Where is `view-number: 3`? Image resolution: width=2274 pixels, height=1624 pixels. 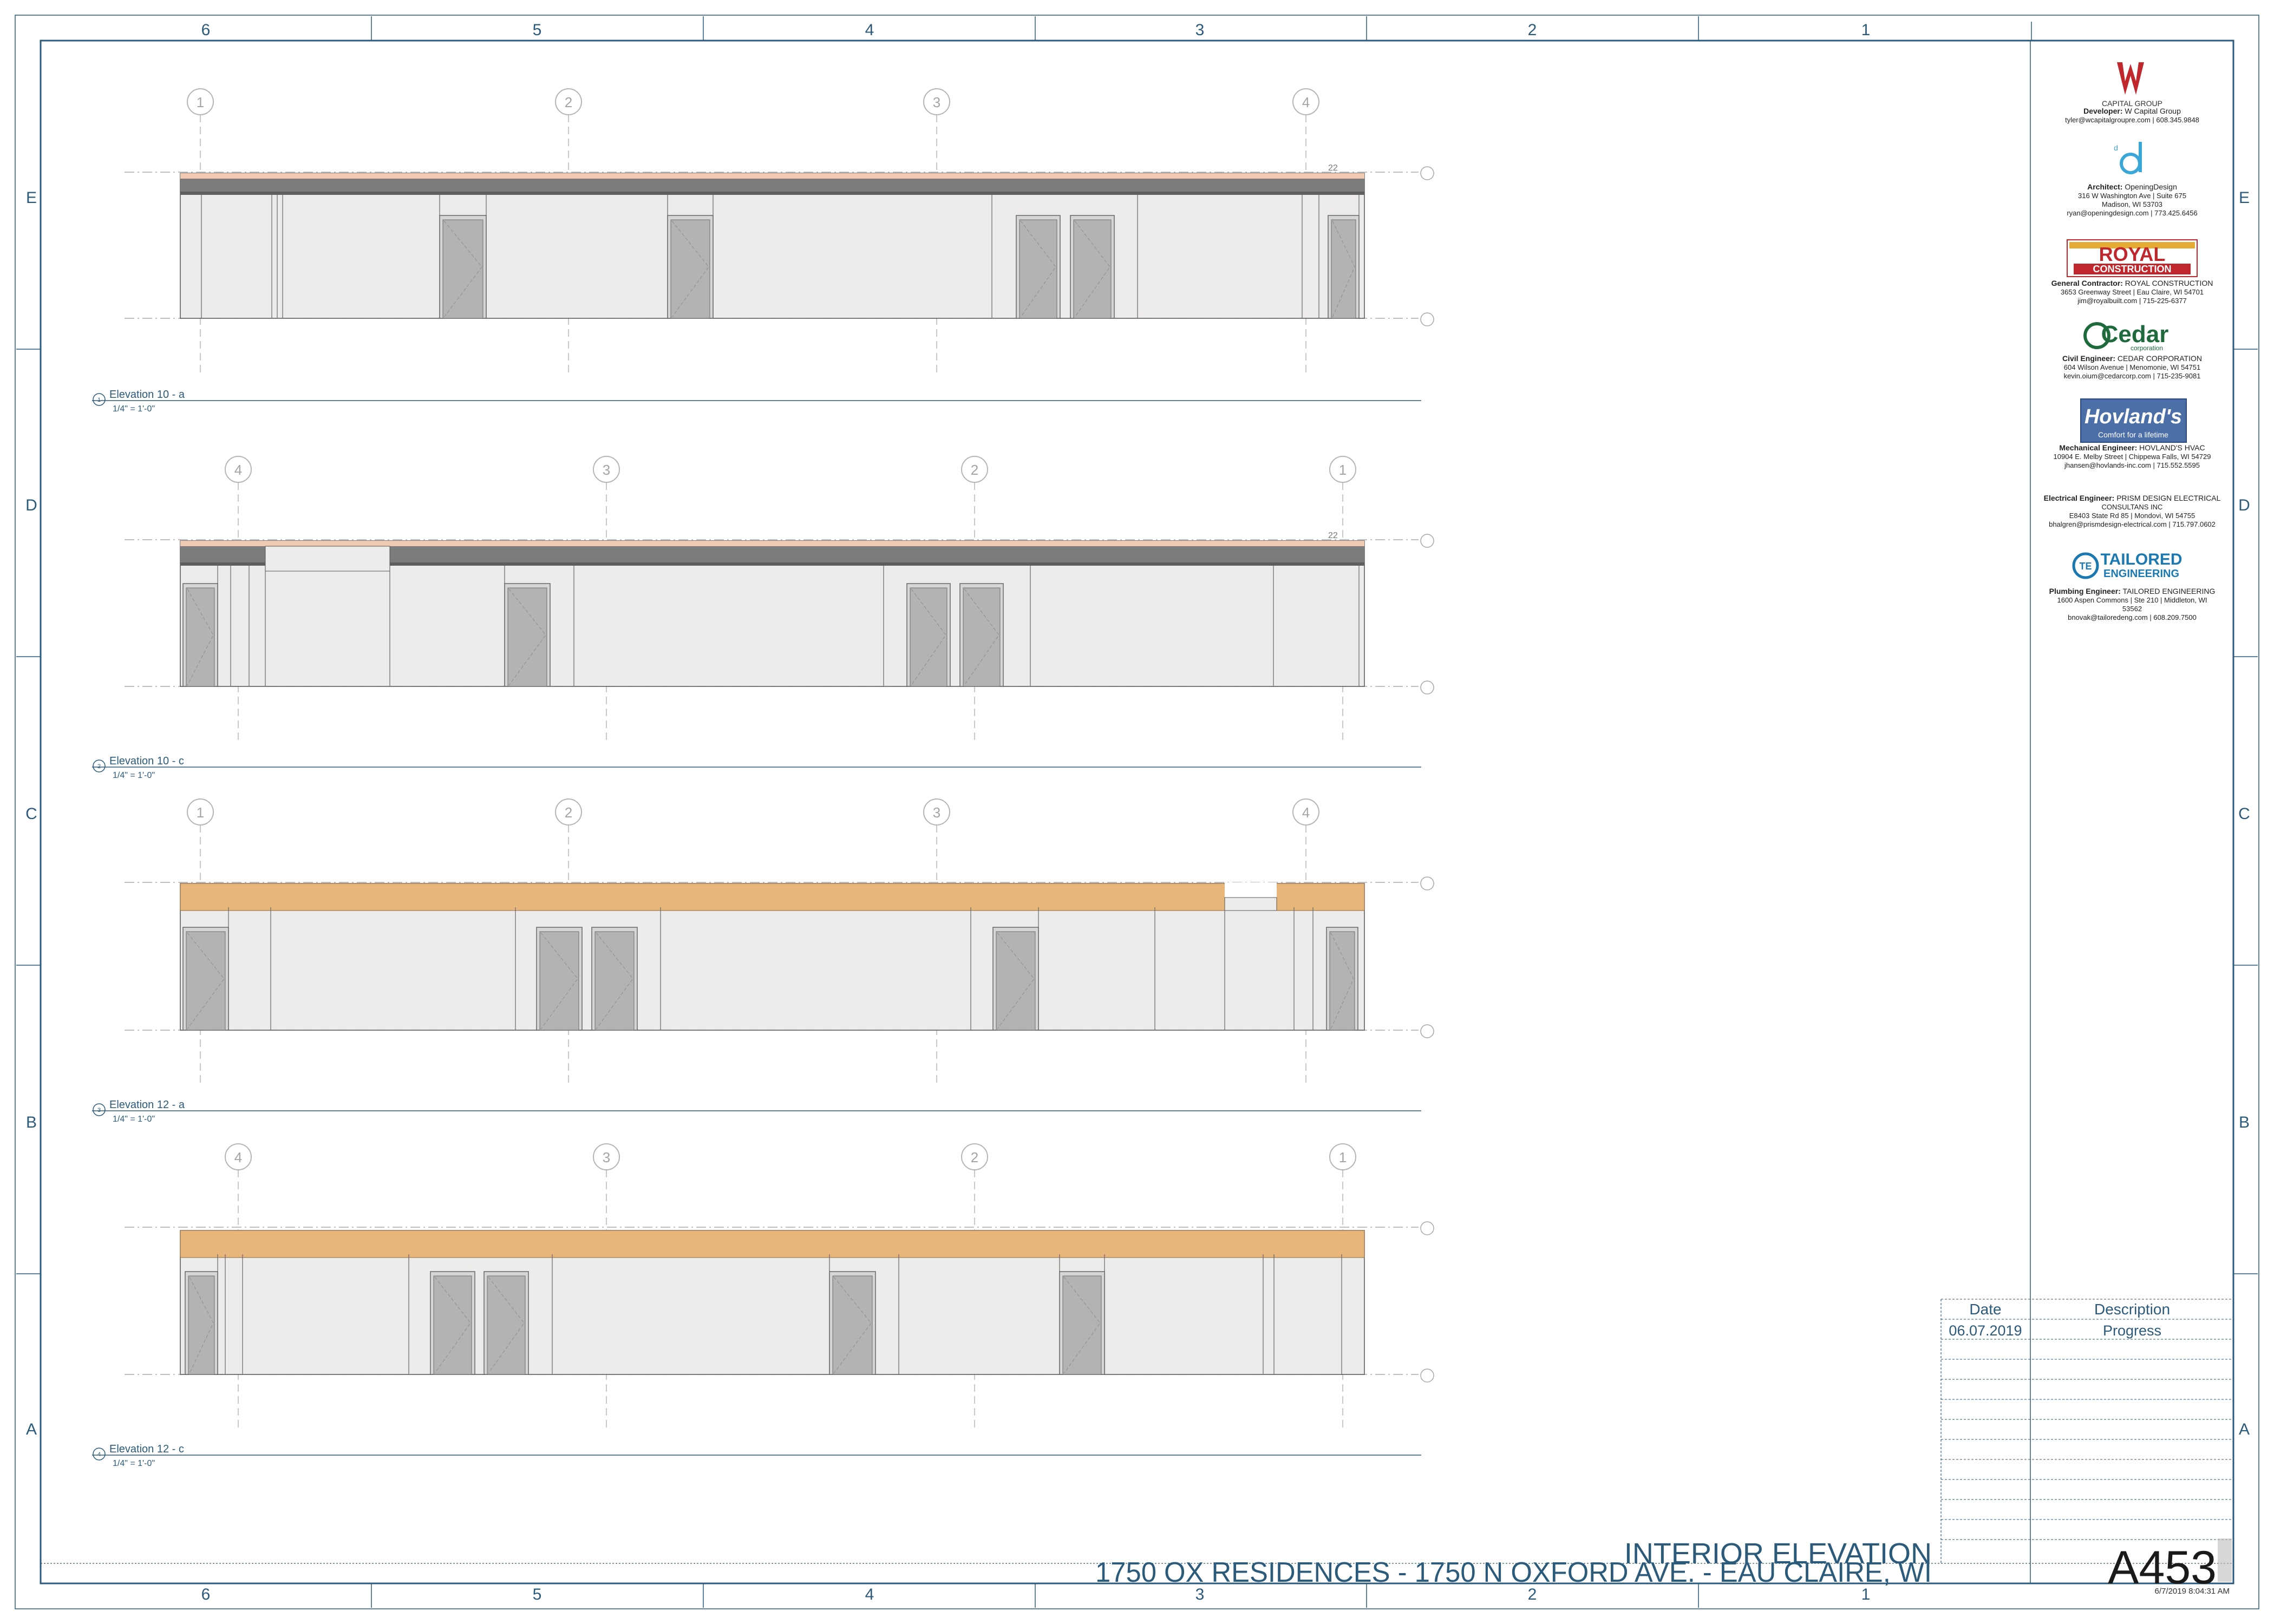 view-number: 3 is located at coordinates (99, 1110).